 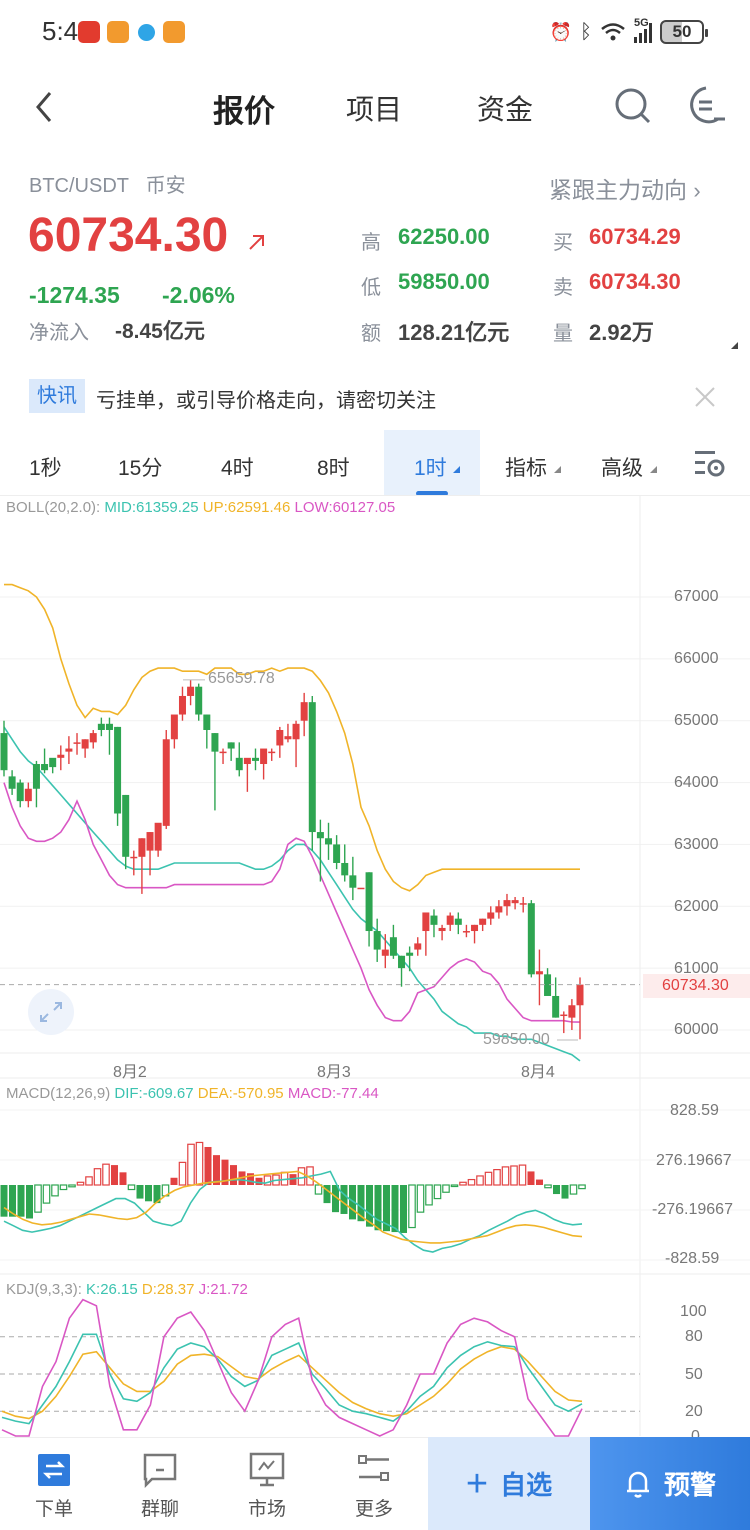 I want to click on chat-icon, so click(x=160, y=1470).